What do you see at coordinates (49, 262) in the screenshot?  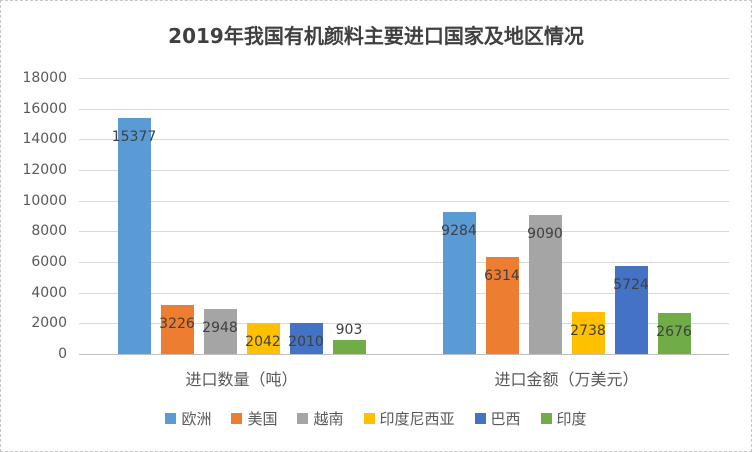 I see `y-axis-tick-label: 6000` at bounding box center [49, 262].